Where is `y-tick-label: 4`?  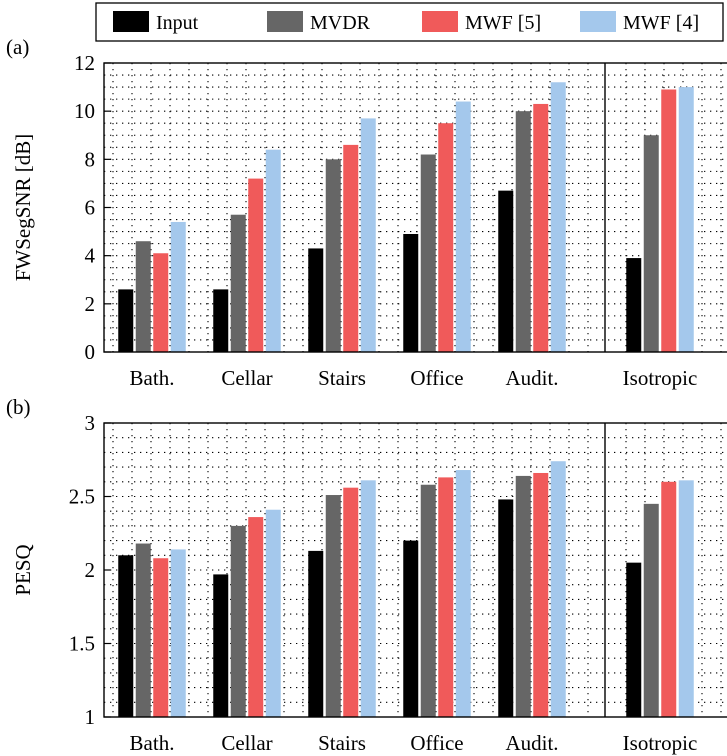
y-tick-label: 4 is located at coordinates (90, 256).